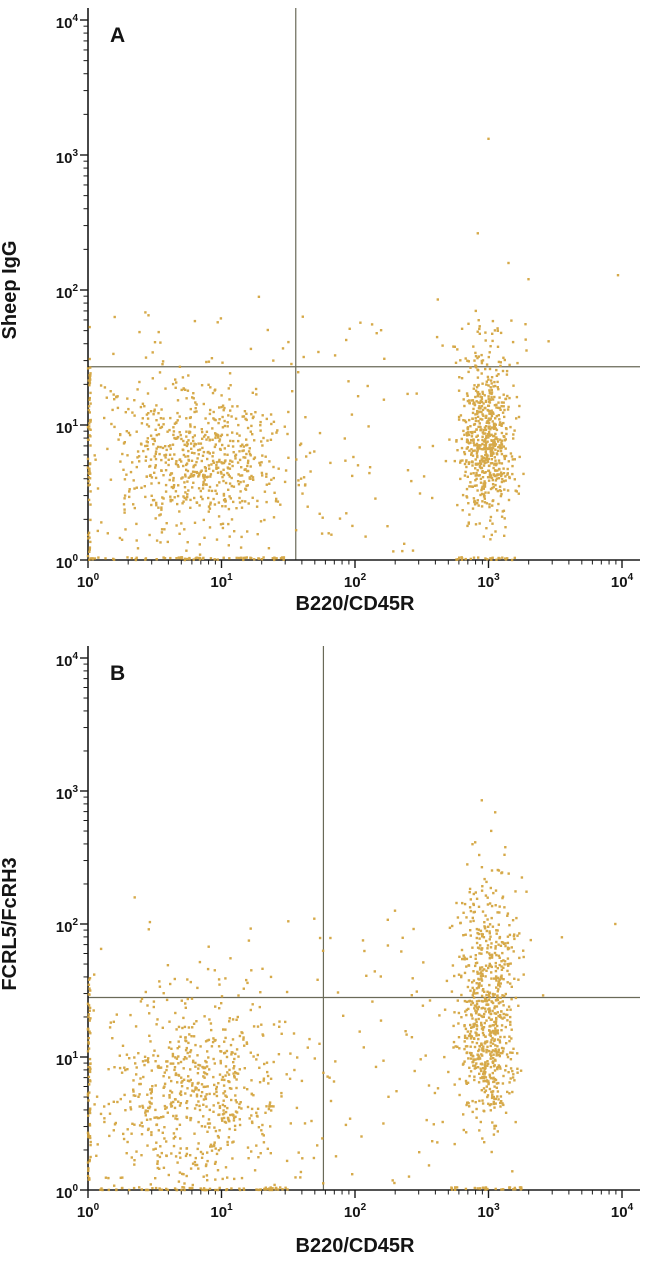 The width and height of the screenshot is (650, 1275). Describe the element at coordinates (10, 290) in the screenshot. I see `panel-a-y-axis-label: Sheep IgG` at that location.